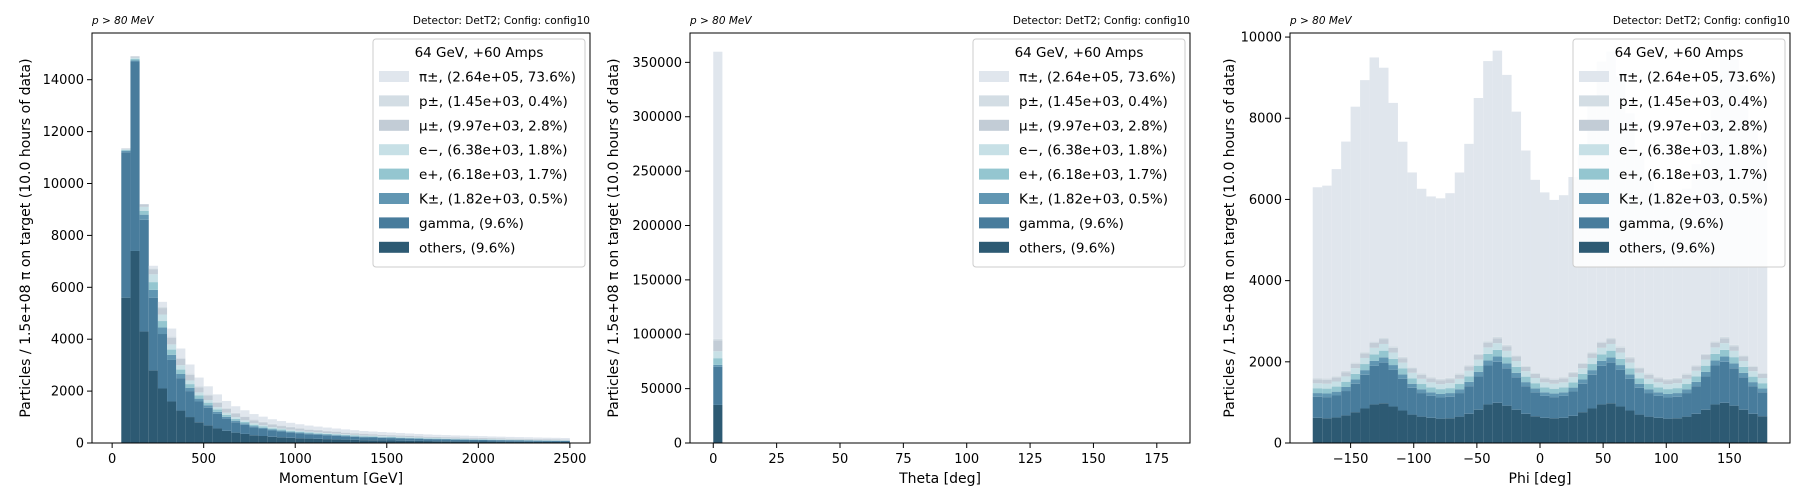 The image size is (1800, 500). Describe the element at coordinates (994, 125) in the screenshot. I see `legend-swatch-mu` at that location.